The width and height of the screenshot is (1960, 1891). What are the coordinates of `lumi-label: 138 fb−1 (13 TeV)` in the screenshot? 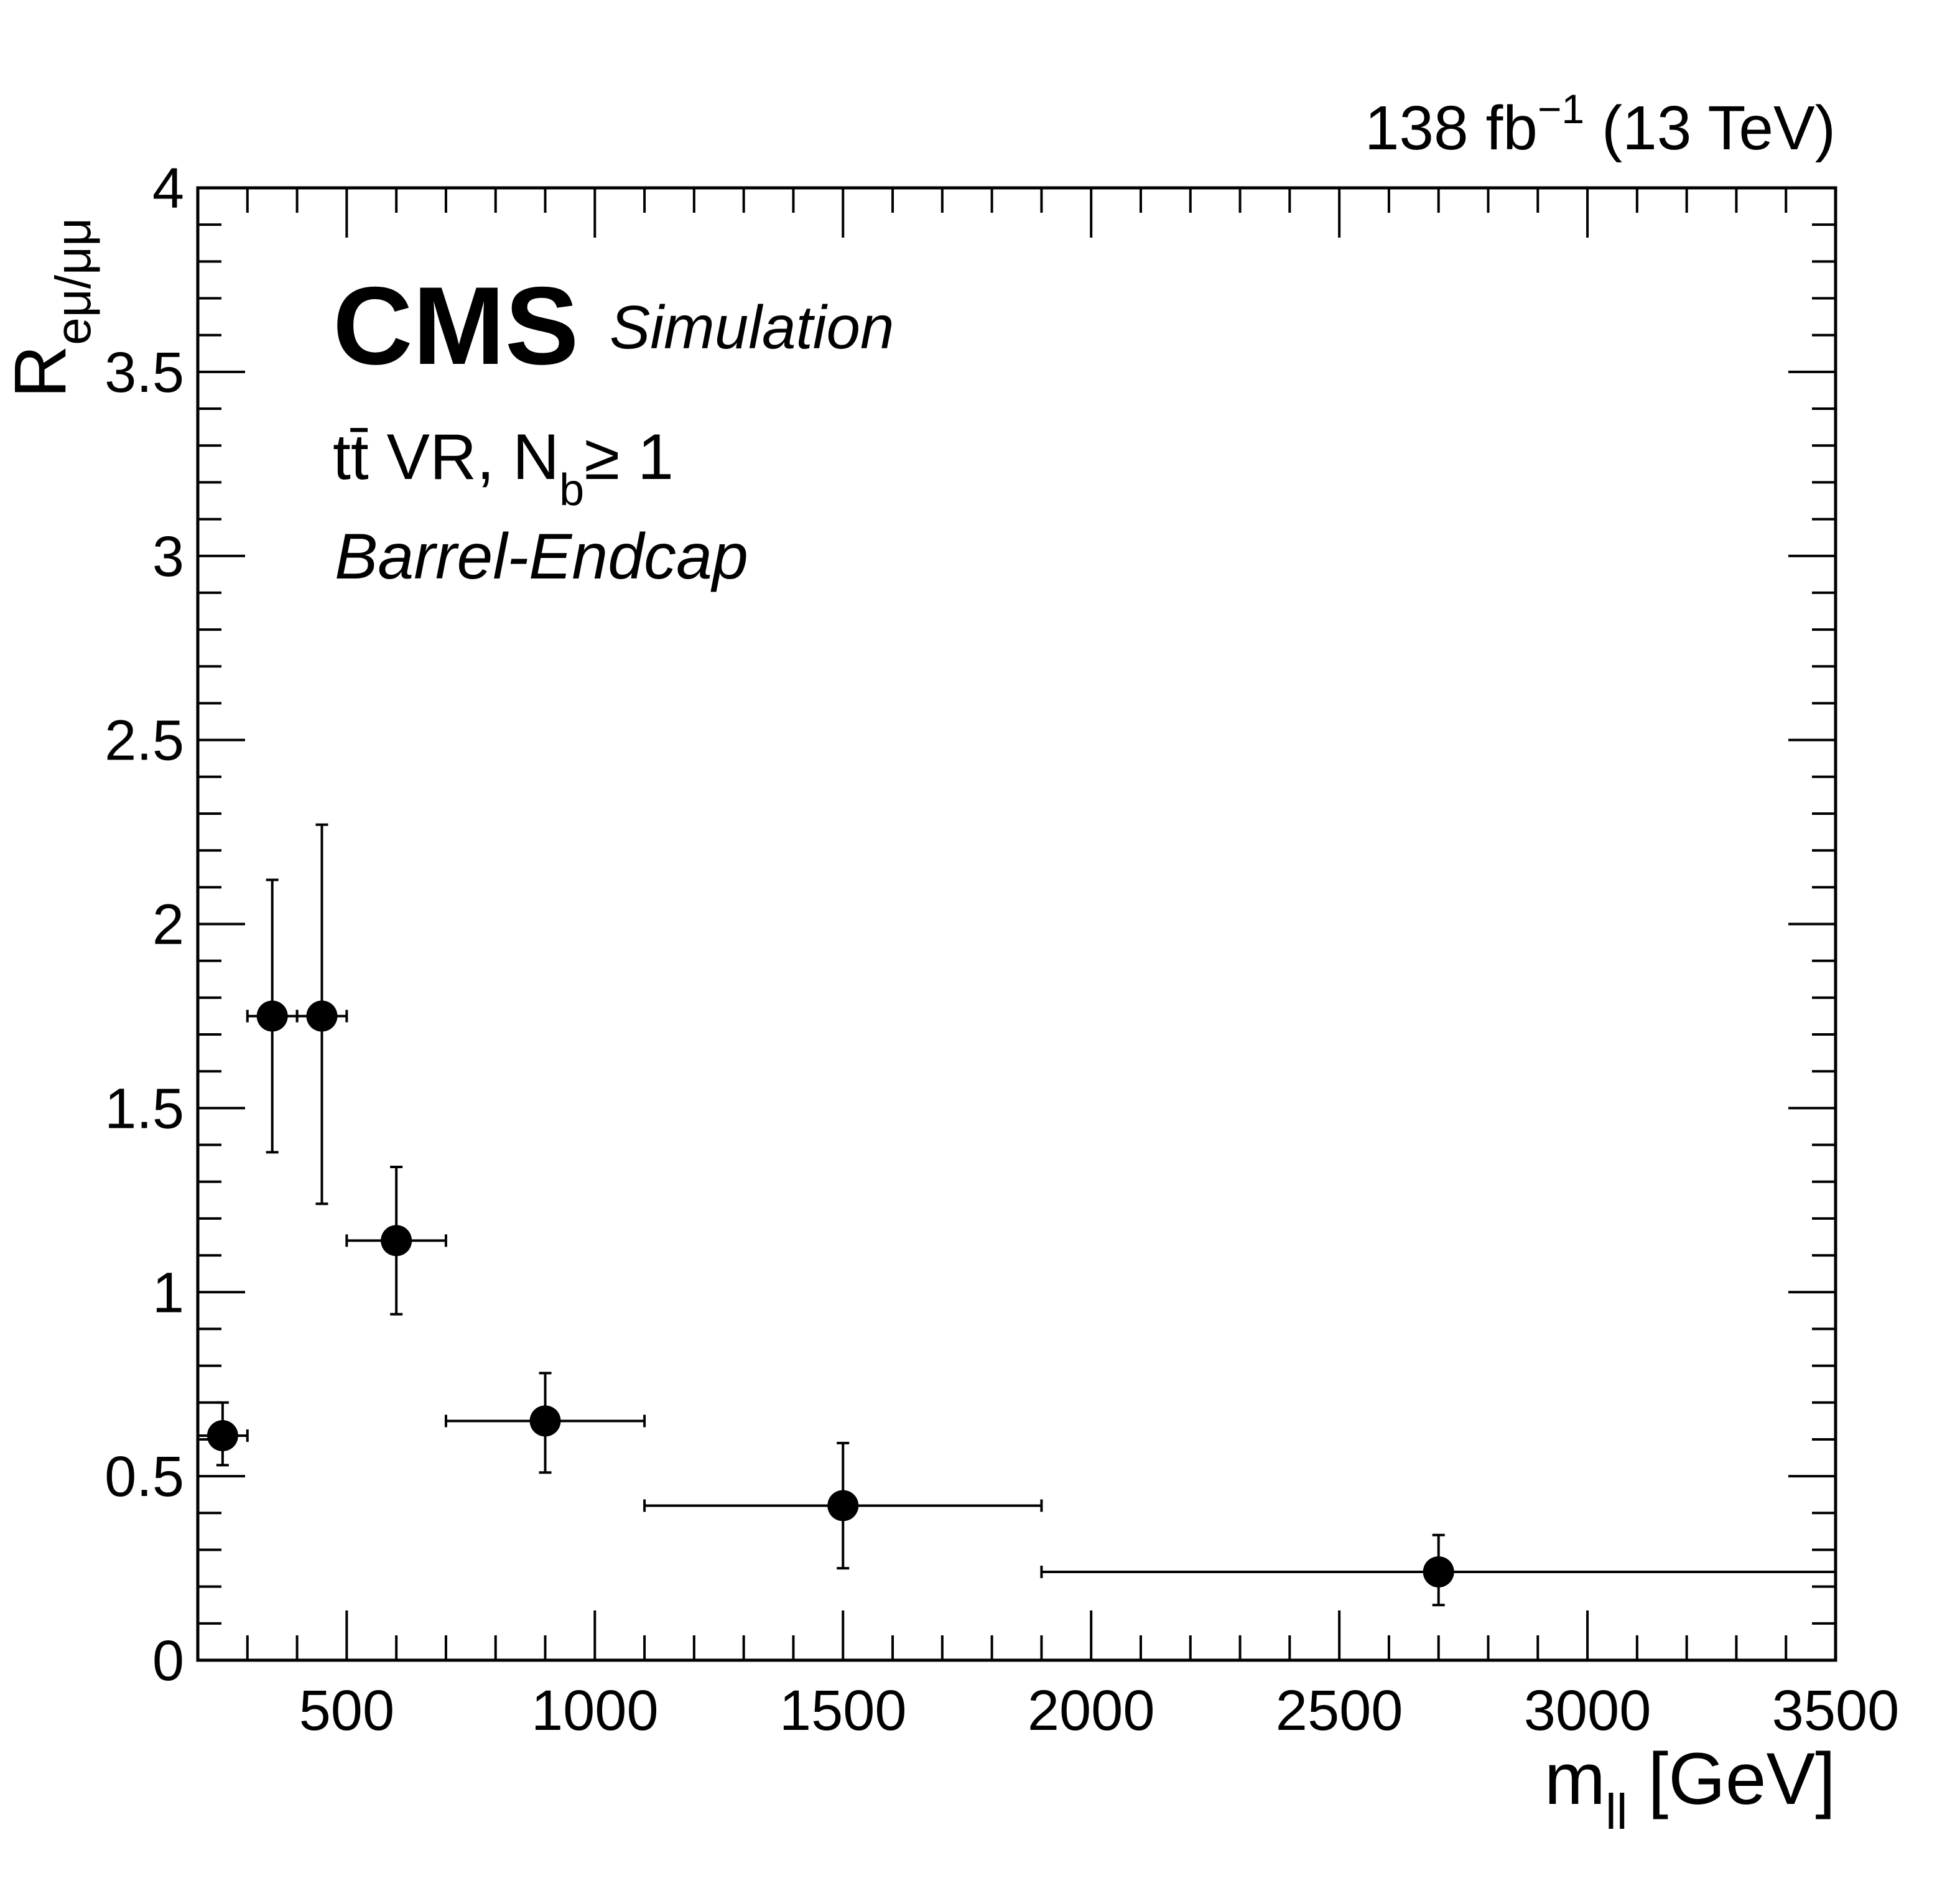 It's located at (1600, 124).